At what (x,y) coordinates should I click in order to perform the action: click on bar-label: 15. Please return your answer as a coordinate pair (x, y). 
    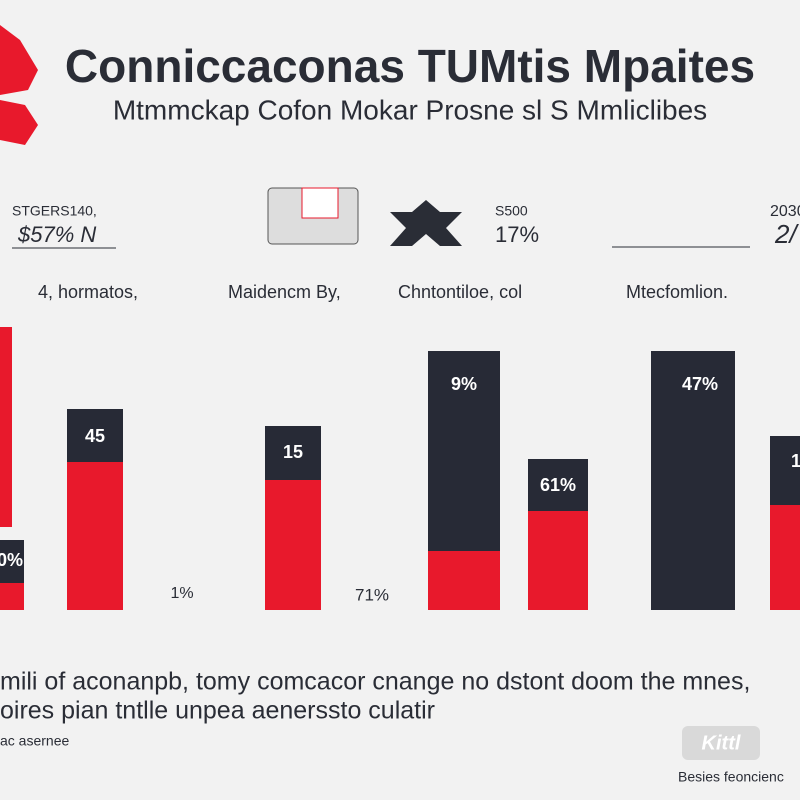
    Looking at the image, I should click on (293, 452).